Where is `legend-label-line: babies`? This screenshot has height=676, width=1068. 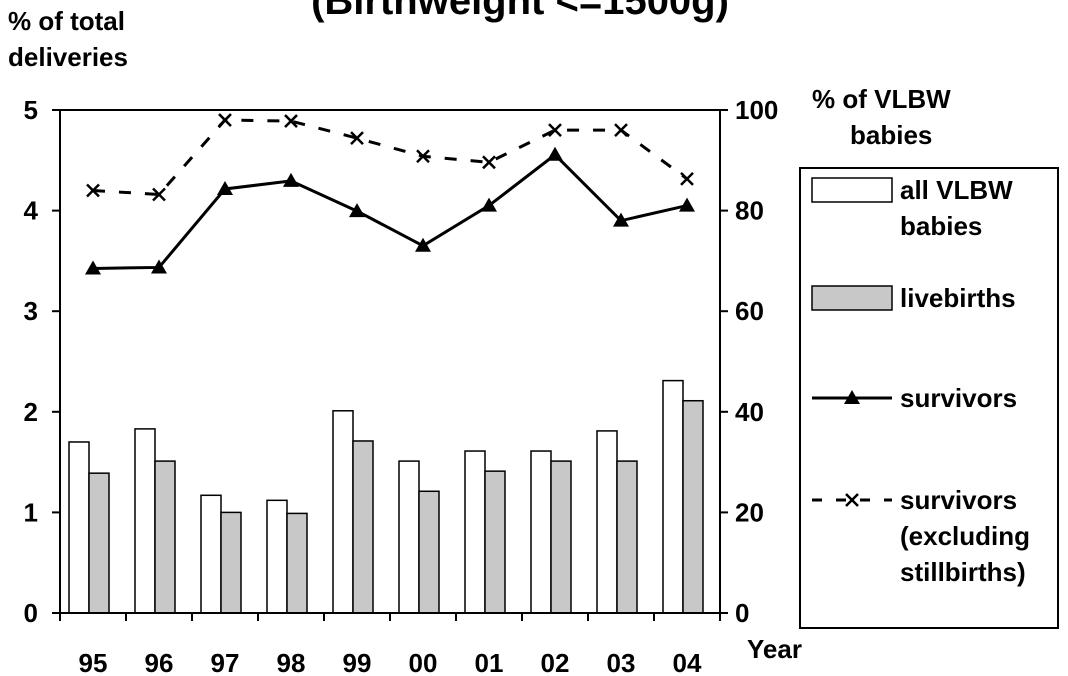
legend-label-line: babies is located at coordinates (941, 226).